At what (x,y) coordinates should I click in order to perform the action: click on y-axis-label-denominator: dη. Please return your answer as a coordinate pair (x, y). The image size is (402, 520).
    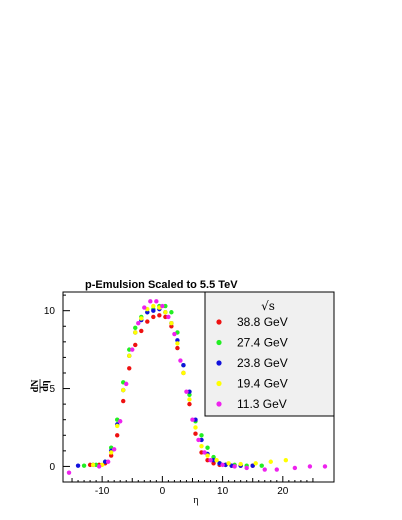
    Looking at the image, I should click on (45, 386).